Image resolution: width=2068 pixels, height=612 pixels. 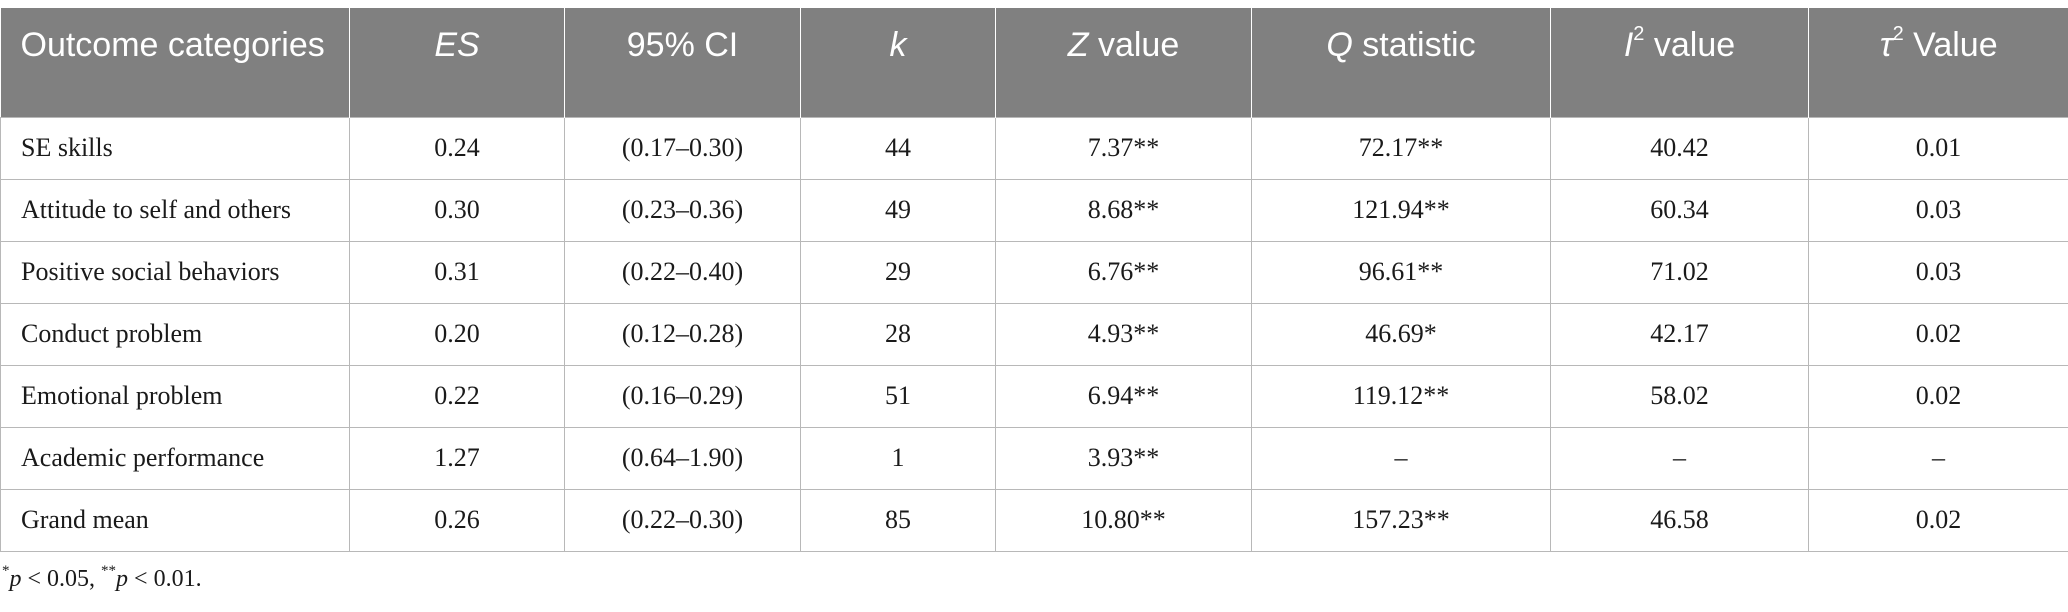 What do you see at coordinates (682, 272) in the screenshot?
I see `cell-ci: (0.22–0.40)` at bounding box center [682, 272].